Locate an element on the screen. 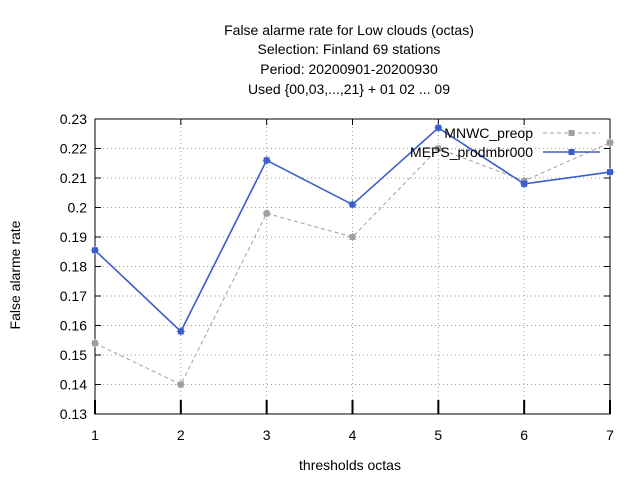 The height and width of the screenshot is (480, 640). chart-title-line-2: Selection: Finland 69 stations is located at coordinates (349, 49).